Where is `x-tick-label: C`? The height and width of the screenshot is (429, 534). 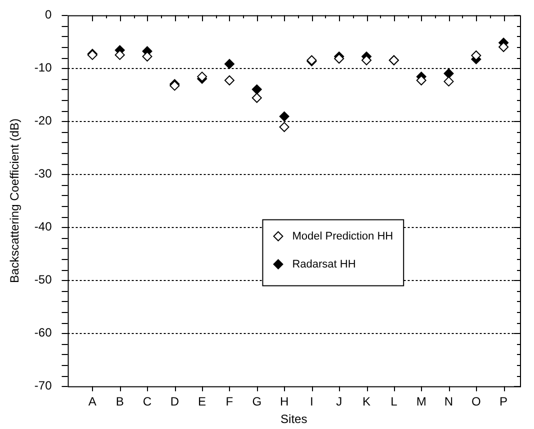
x-tick-label: C is located at coordinates (147, 401).